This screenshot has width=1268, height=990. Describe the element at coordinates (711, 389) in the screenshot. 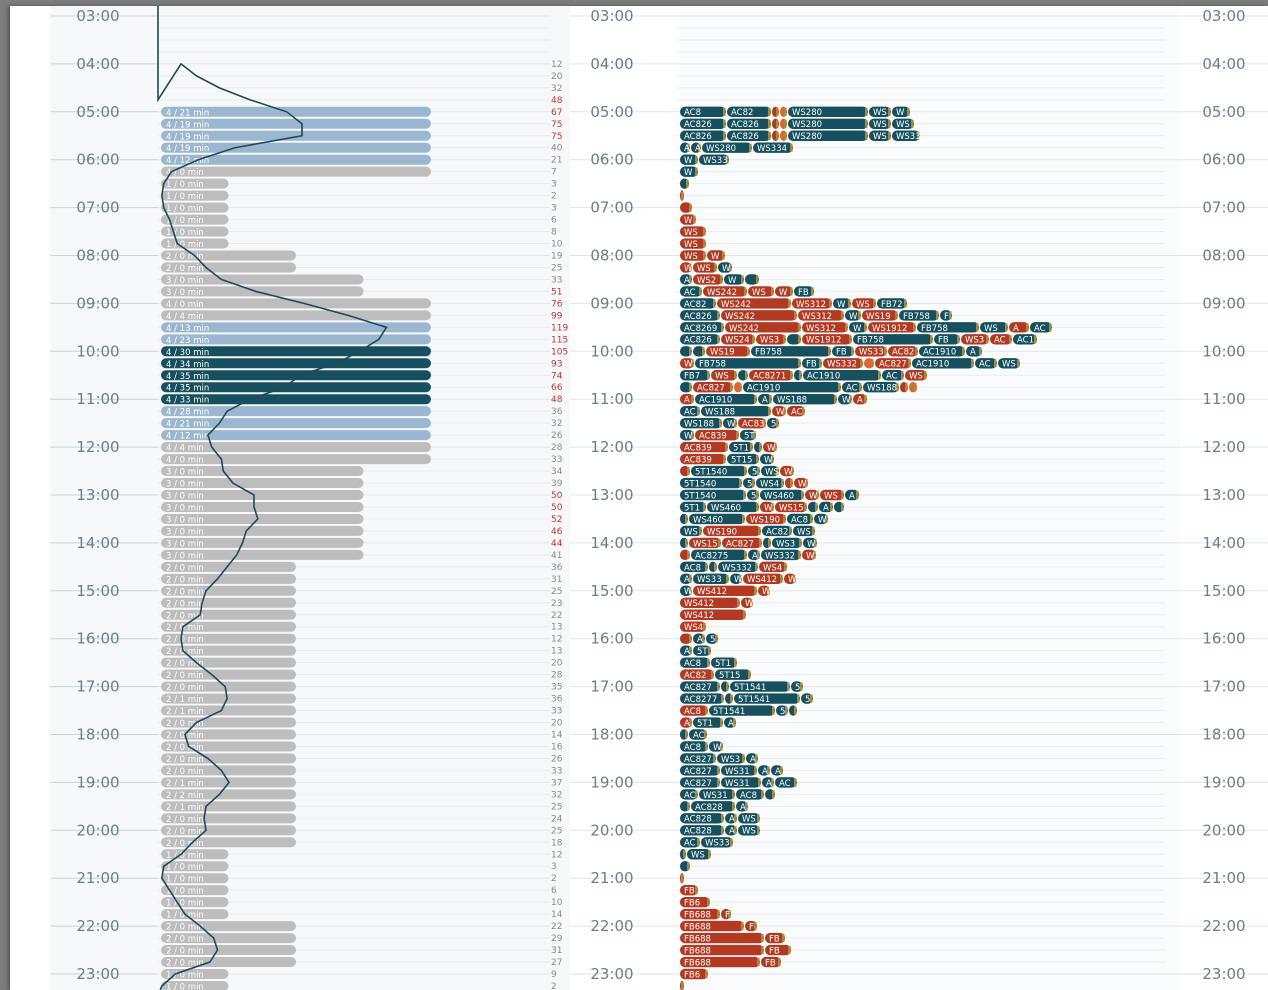

I see `flight-label: AC827` at that location.